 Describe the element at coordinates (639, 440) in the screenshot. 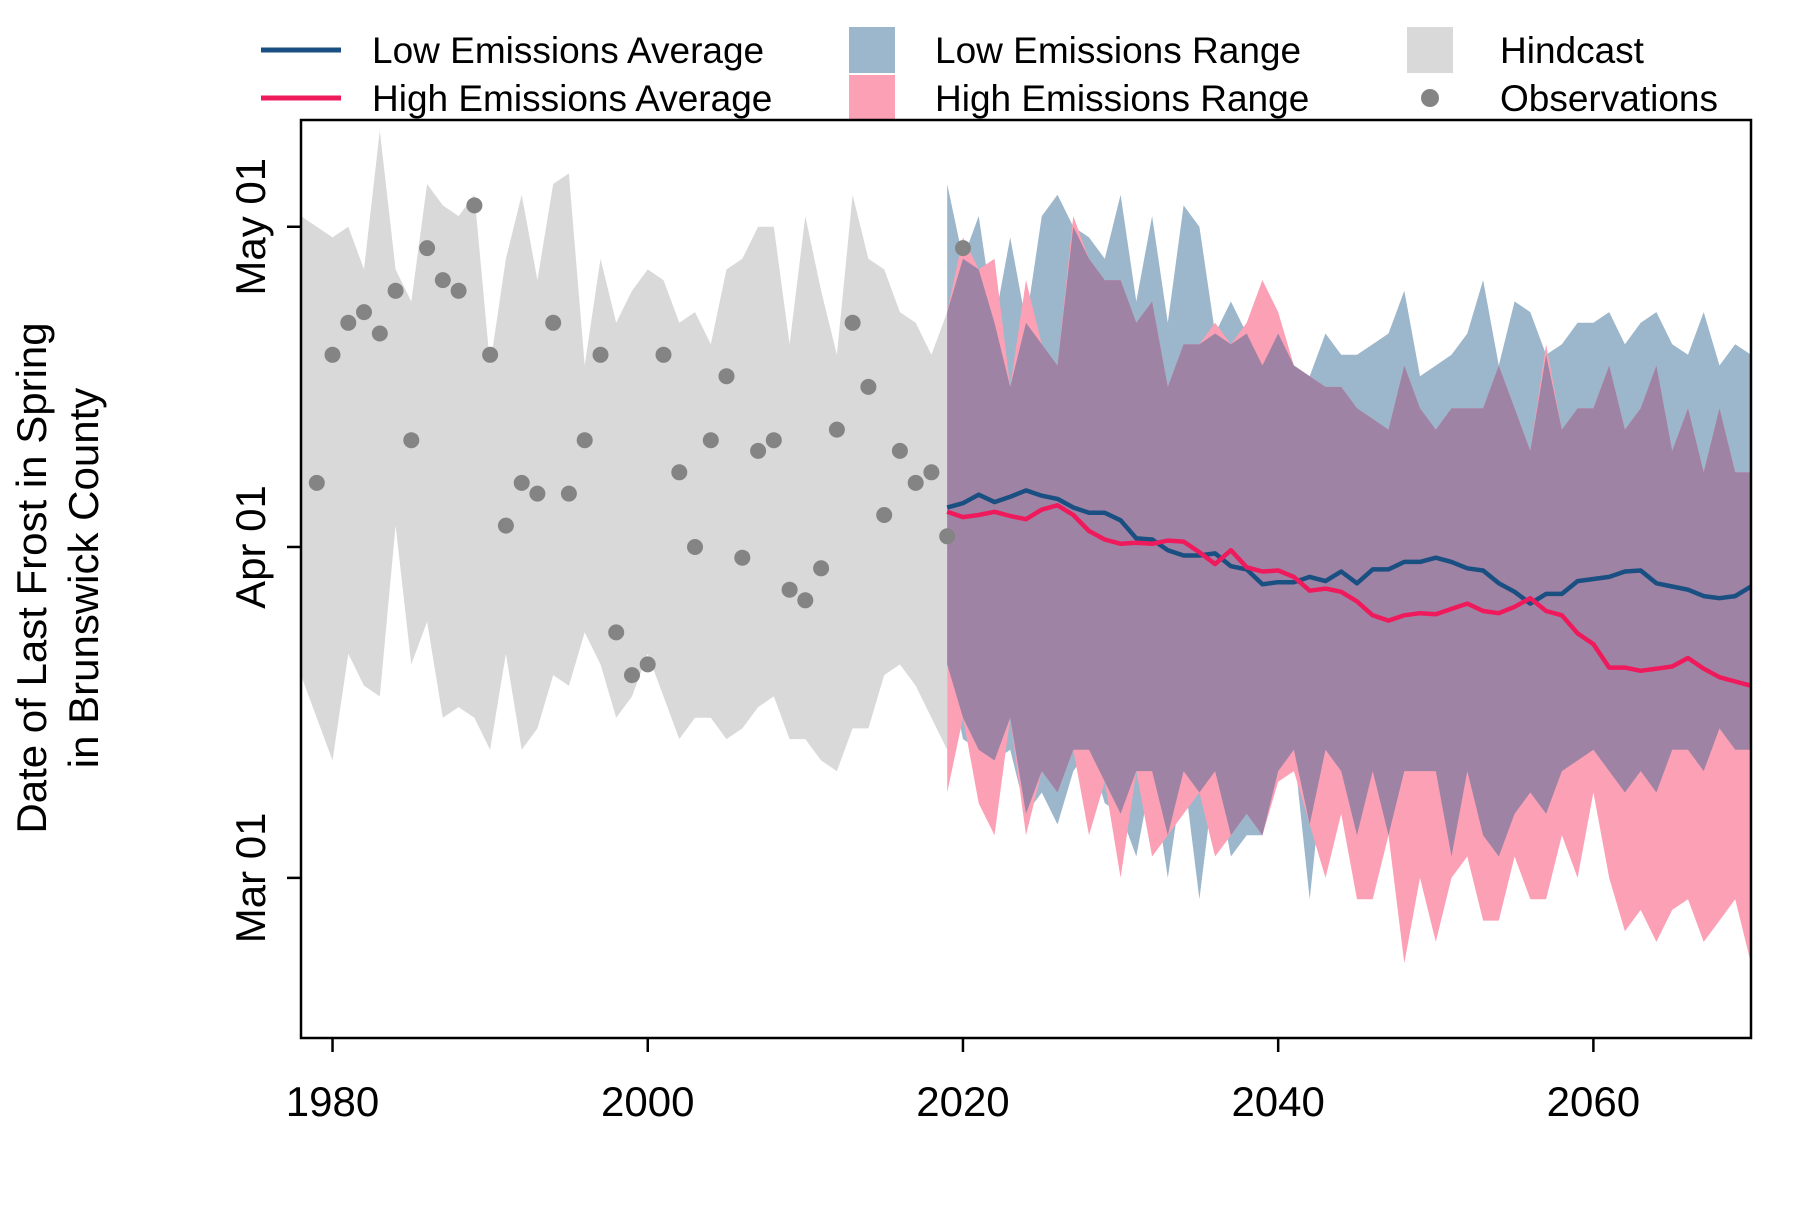

I see `observation-points` at that location.